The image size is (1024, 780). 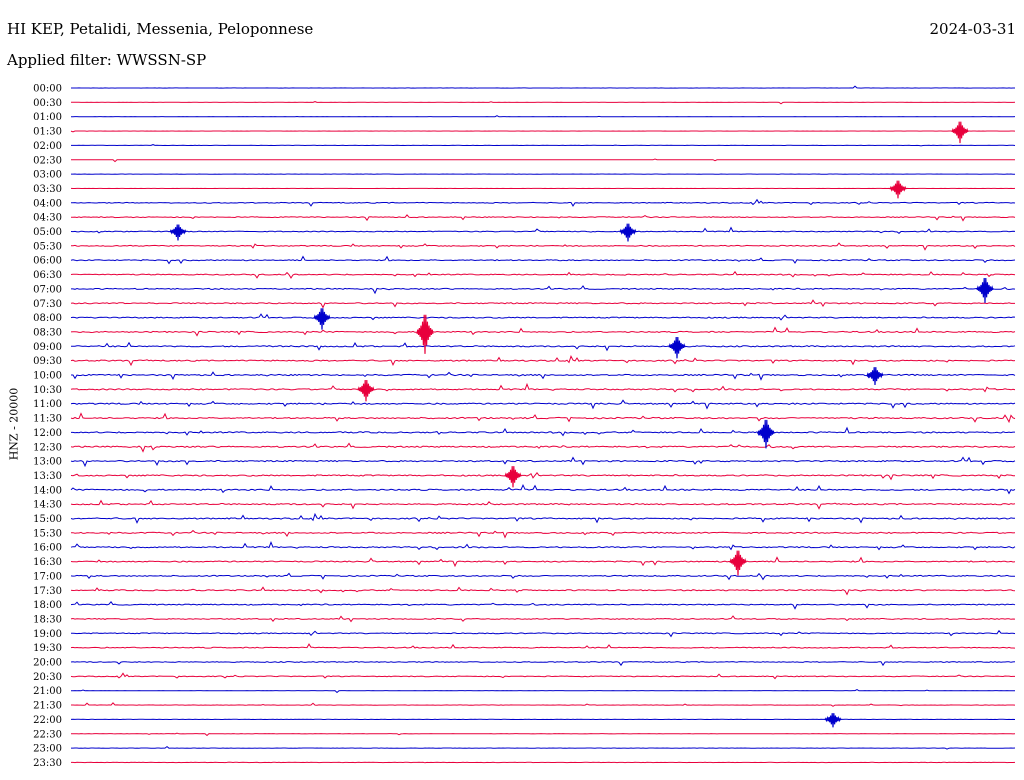 What do you see at coordinates (972, 29) in the screenshot?
I see `trace-date: 2024-03-31` at bounding box center [972, 29].